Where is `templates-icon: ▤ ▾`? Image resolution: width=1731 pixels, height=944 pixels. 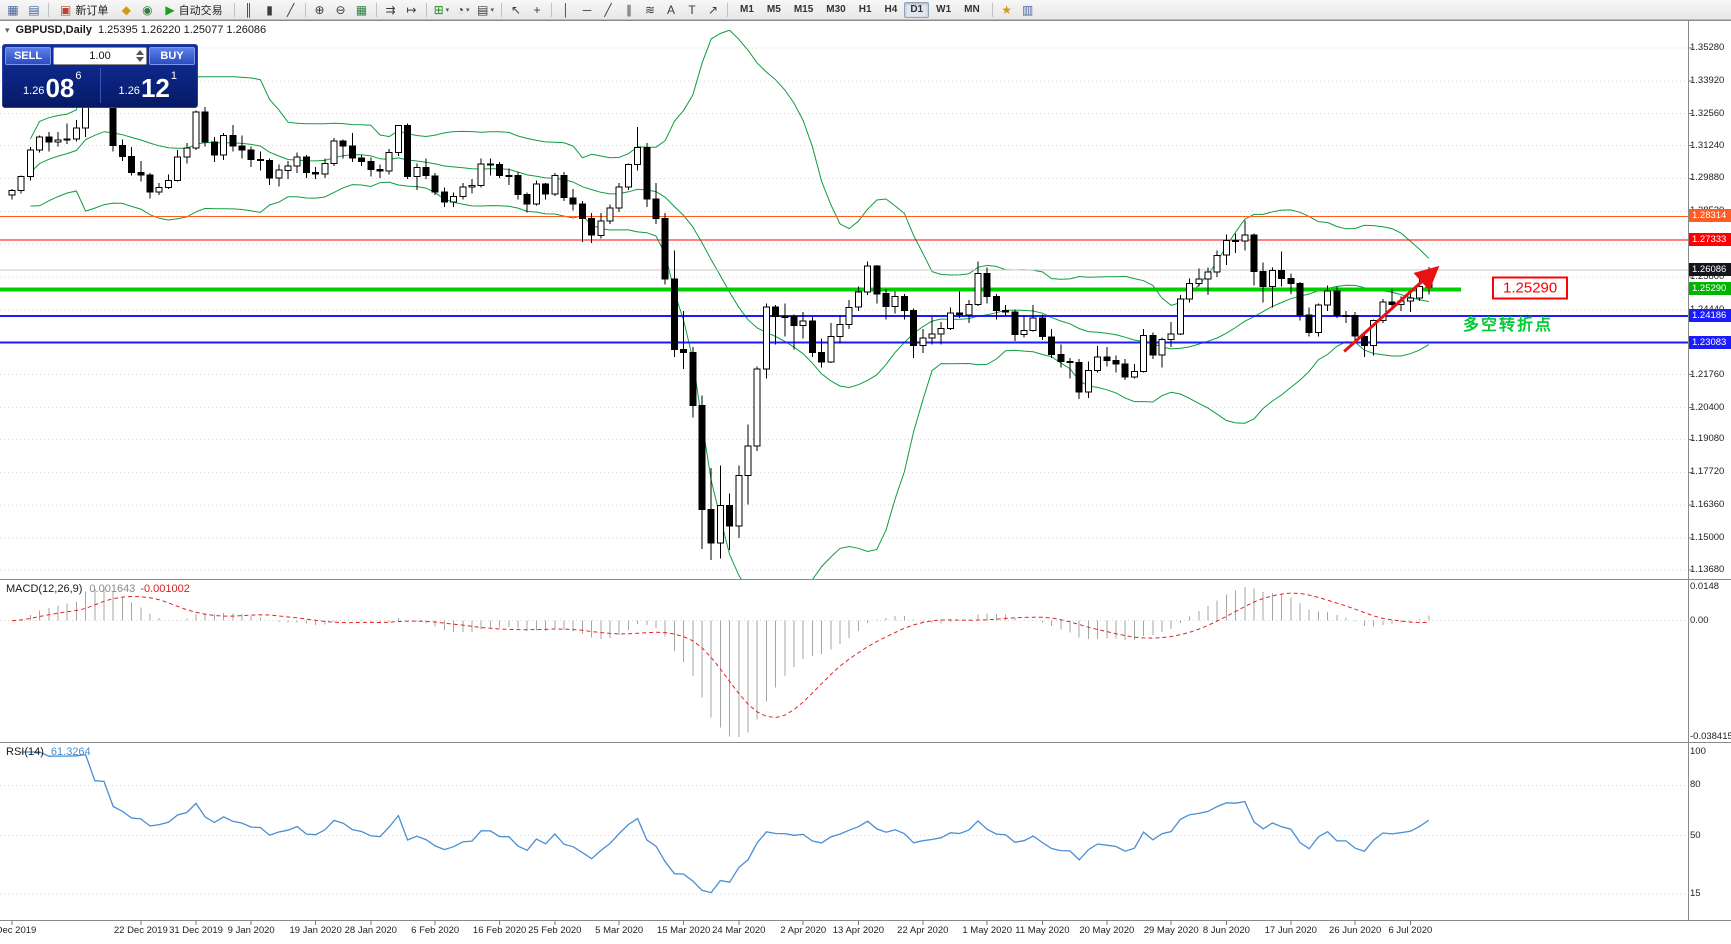 templates-icon: ▤ ▾ is located at coordinates (485, 10).